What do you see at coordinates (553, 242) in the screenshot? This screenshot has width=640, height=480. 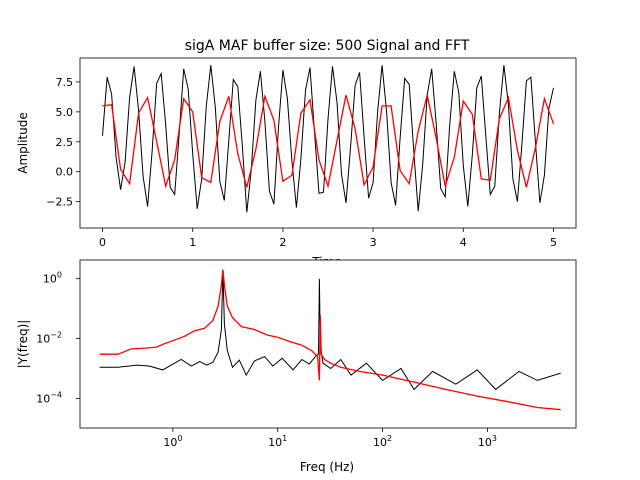 I see `x-tick-label: 5` at bounding box center [553, 242].